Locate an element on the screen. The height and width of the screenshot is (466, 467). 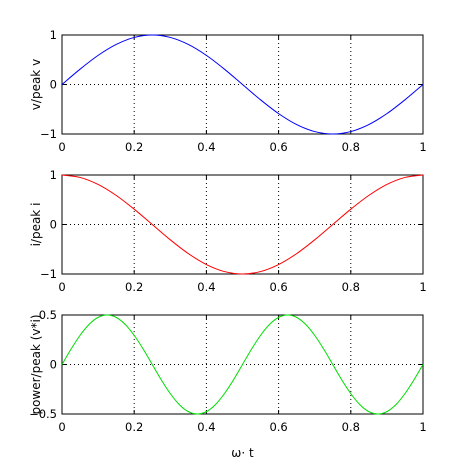
y-tick-label: −0.5 is located at coordinates (43, 414).